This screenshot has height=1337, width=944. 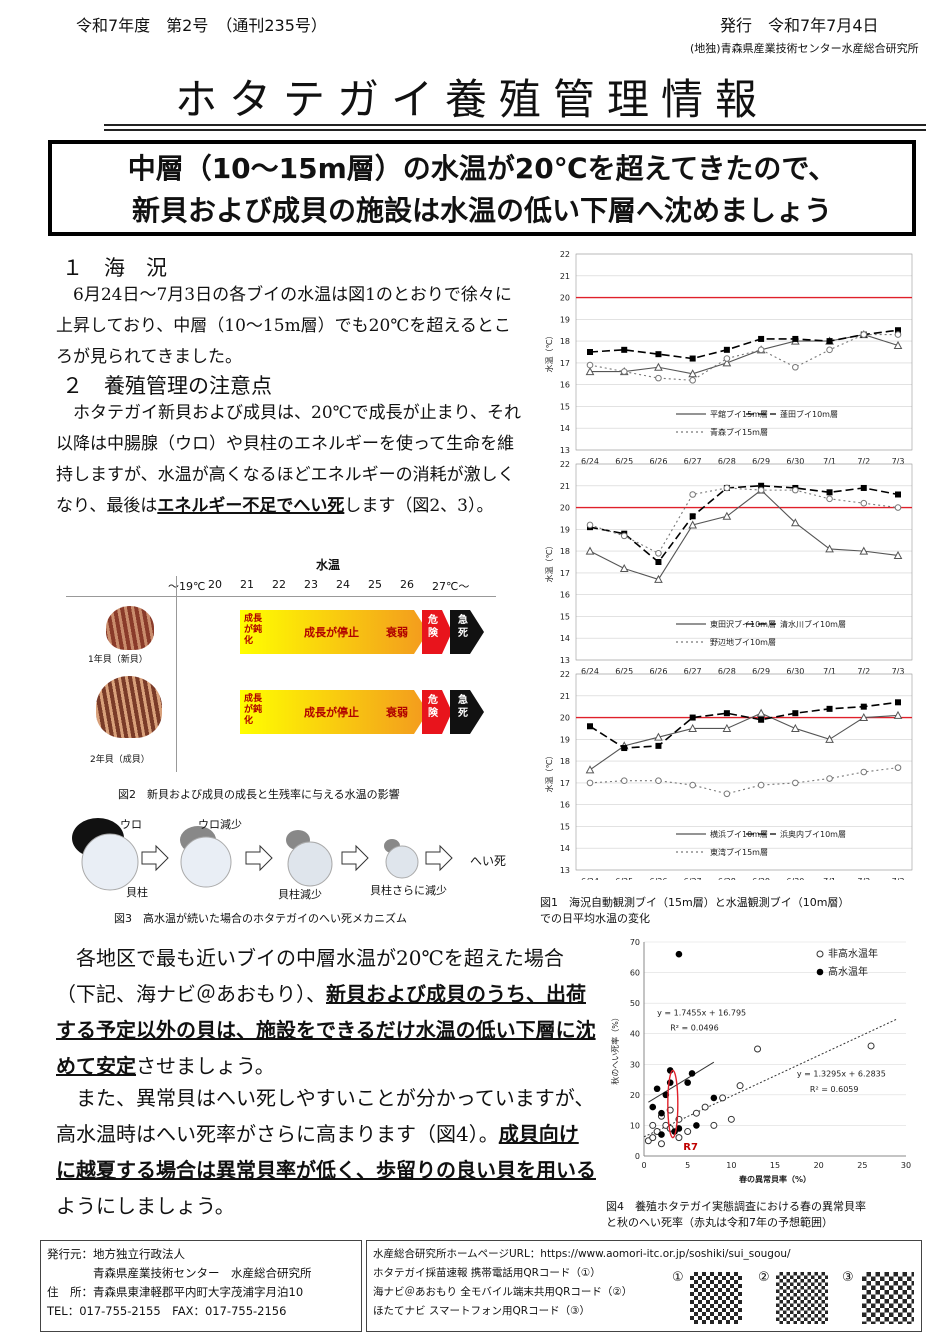 I want to click on fig3-caption: 図3 高水温が続いた場合のホタテガイのへい死メカニズム, so click(x=260, y=918).